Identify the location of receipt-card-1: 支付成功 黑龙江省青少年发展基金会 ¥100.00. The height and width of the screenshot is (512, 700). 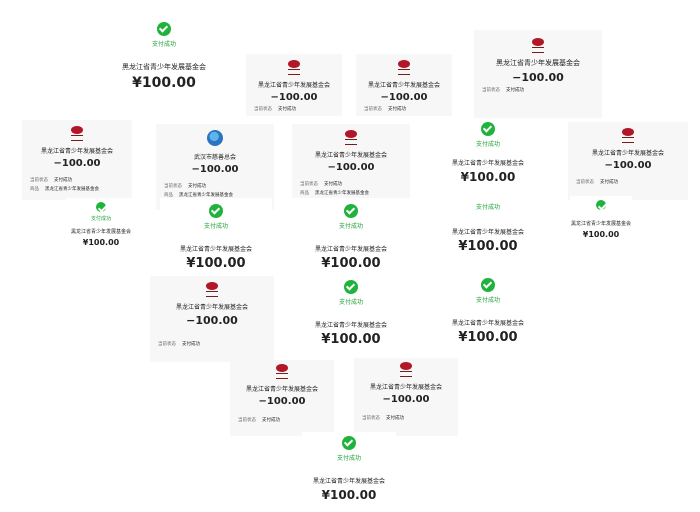
(164, 66).